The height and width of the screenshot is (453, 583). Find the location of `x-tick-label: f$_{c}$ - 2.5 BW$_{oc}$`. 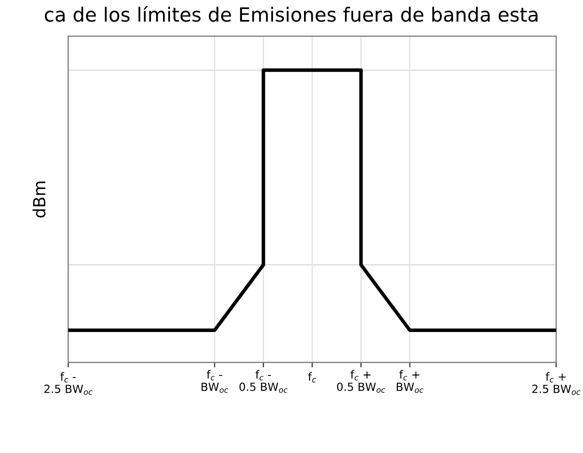

x-tick-label: f$_{c}$ - 2.5 BW$_{oc}$ is located at coordinates (68, 383).